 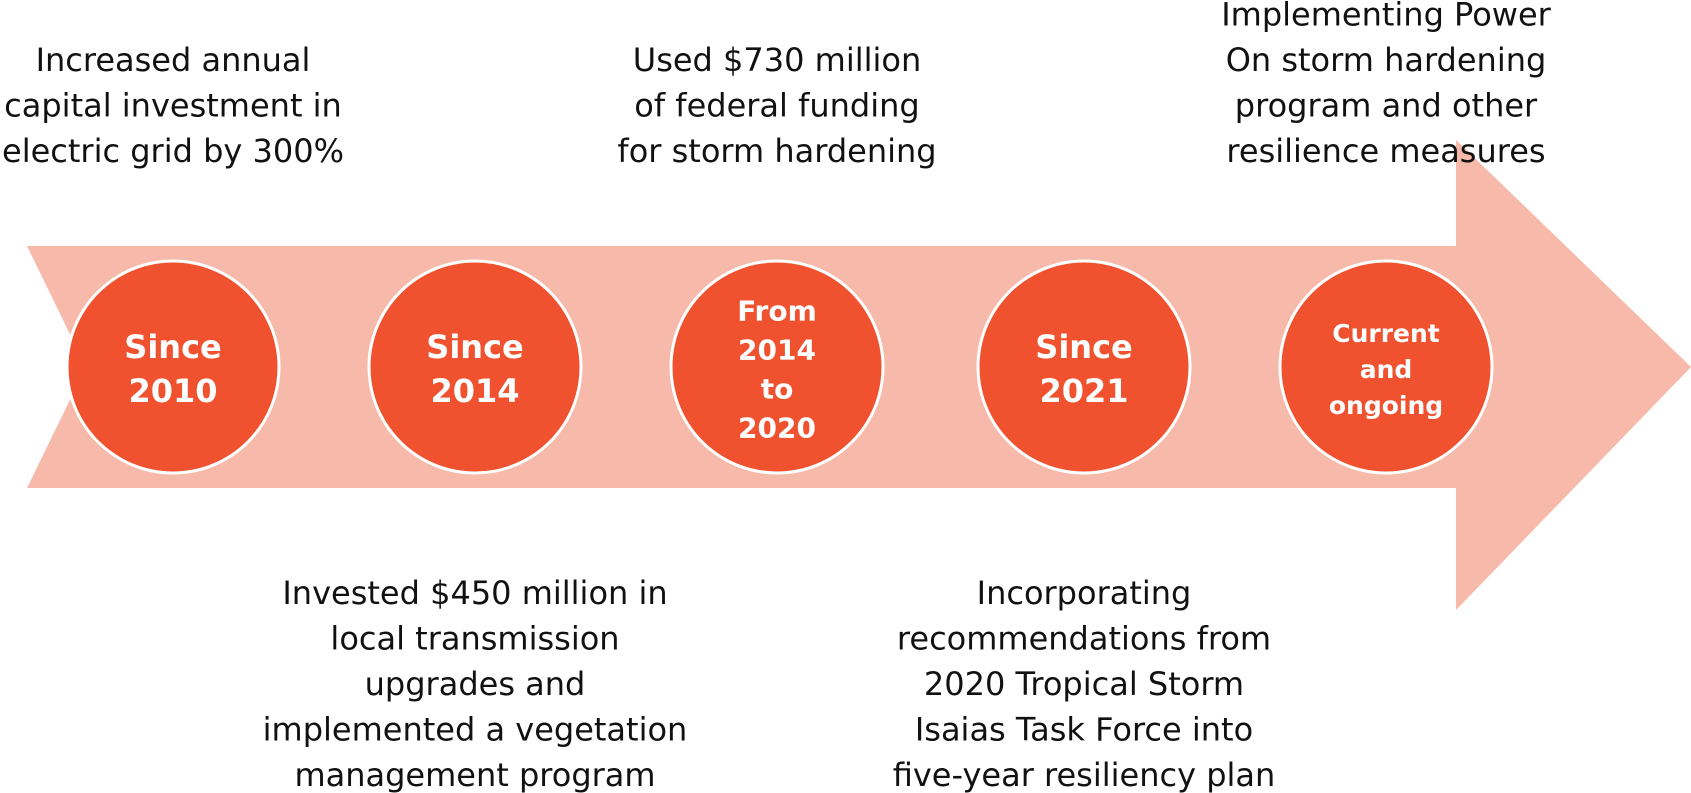 What do you see at coordinates (1386, 106) in the screenshot?
I see `milestone-description: program and other` at bounding box center [1386, 106].